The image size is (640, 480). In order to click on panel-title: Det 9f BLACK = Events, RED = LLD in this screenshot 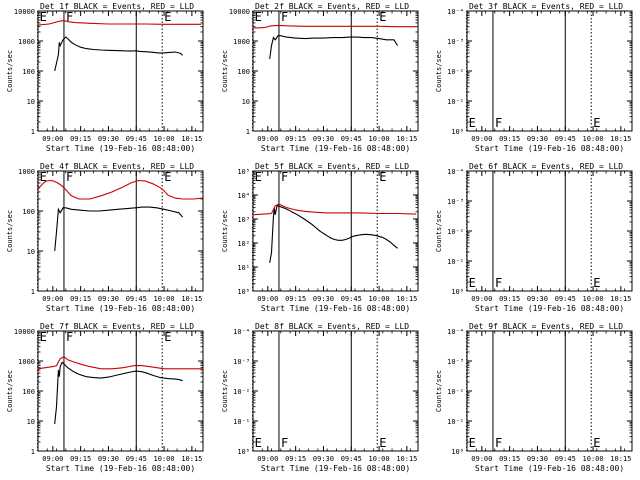, I will do `click(546, 326)`.